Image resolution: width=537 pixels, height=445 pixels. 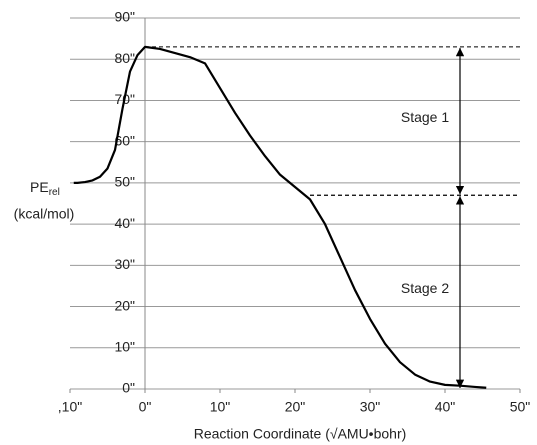 What do you see at coordinates (54, 192) in the screenshot?
I see `y-axis-title-sub: rel` at bounding box center [54, 192].